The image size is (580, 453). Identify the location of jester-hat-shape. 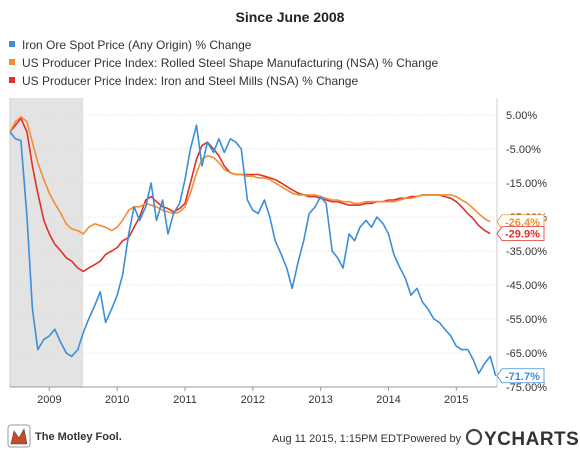
(19, 436).